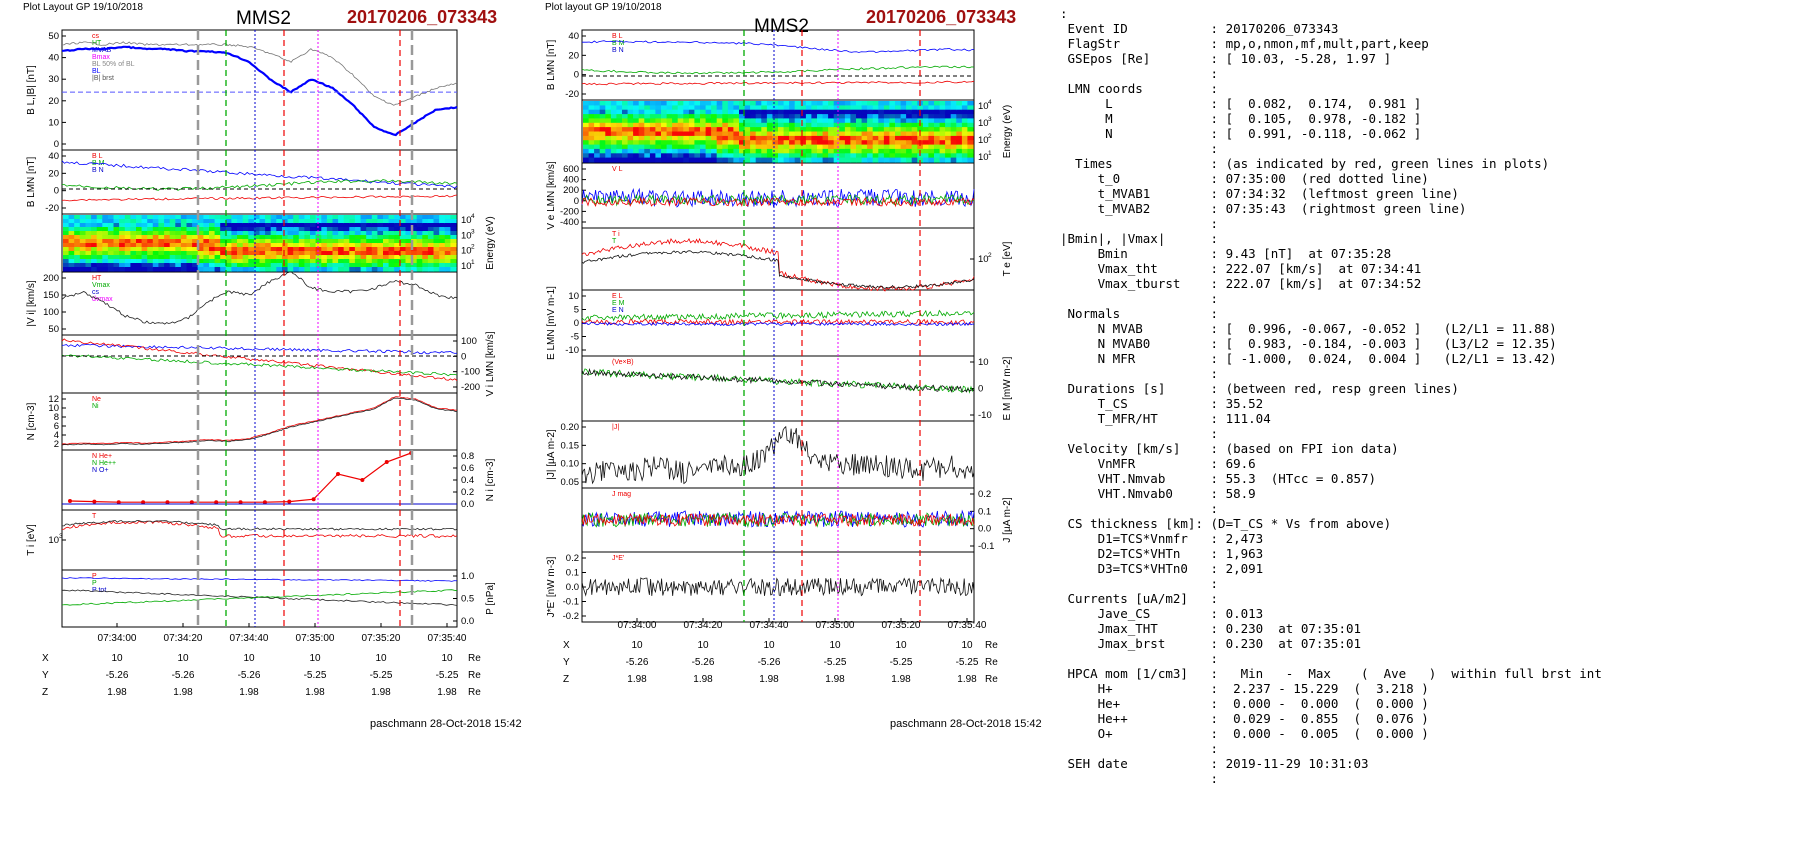 The width and height of the screenshot is (1804, 841). Describe the element at coordinates (566, 679) in the screenshot. I see `coord-label: Z` at that location.